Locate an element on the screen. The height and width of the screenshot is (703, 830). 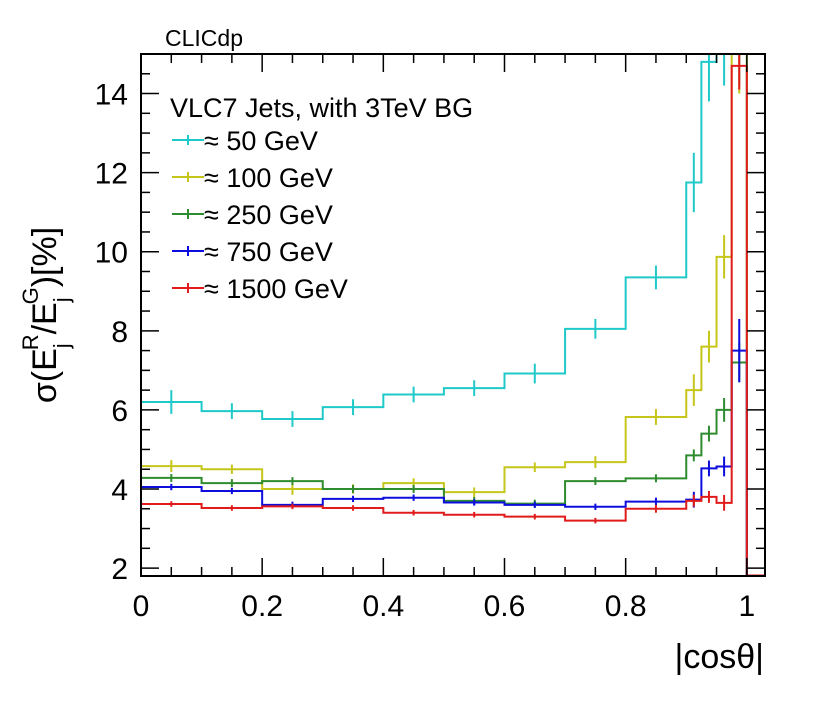
y-tick-label: 12 is located at coordinates (111, 174).